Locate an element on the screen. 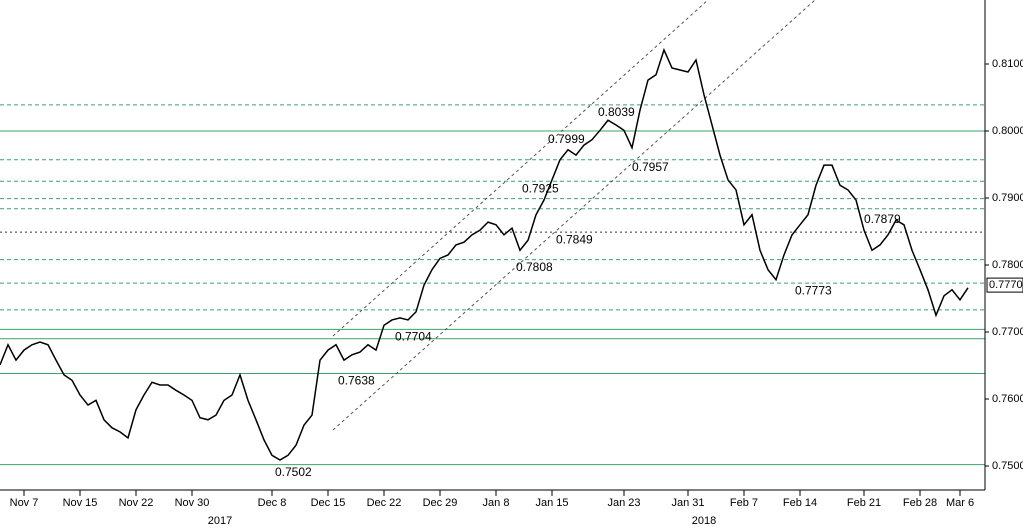 The height and width of the screenshot is (529, 1023). last-price-label: 0.7770 is located at coordinates (1006, 285).